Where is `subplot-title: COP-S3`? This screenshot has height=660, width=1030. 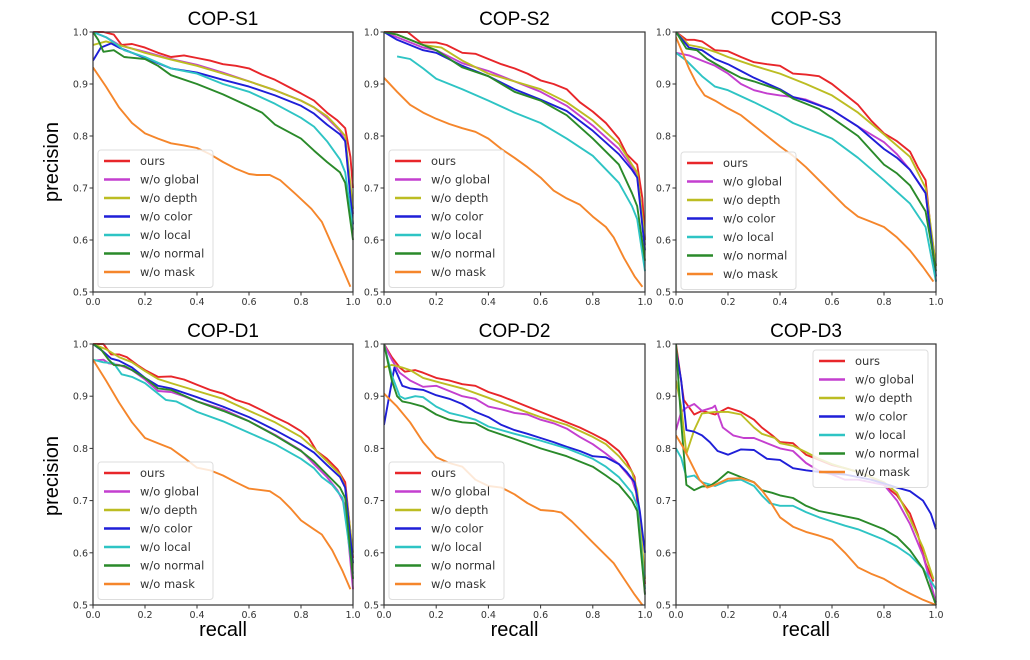 subplot-title: COP-S3 is located at coordinates (806, 19).